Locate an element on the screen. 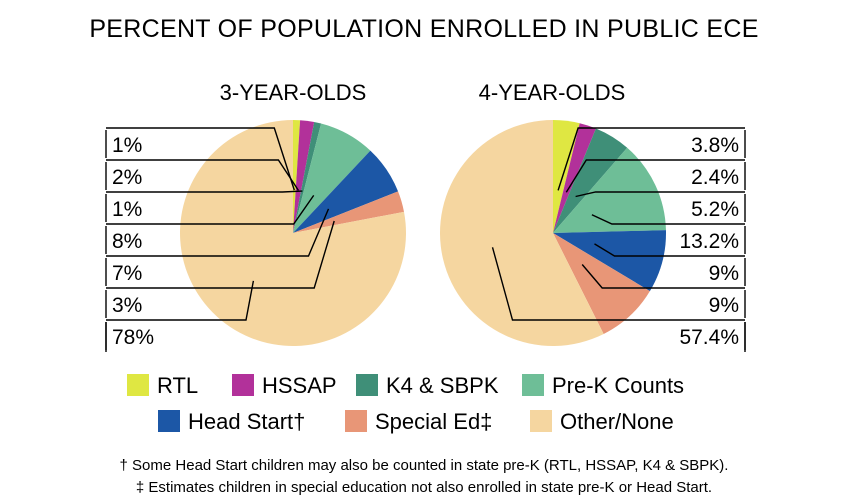  pie-4-year-olds is located at coordinates (552, 233).